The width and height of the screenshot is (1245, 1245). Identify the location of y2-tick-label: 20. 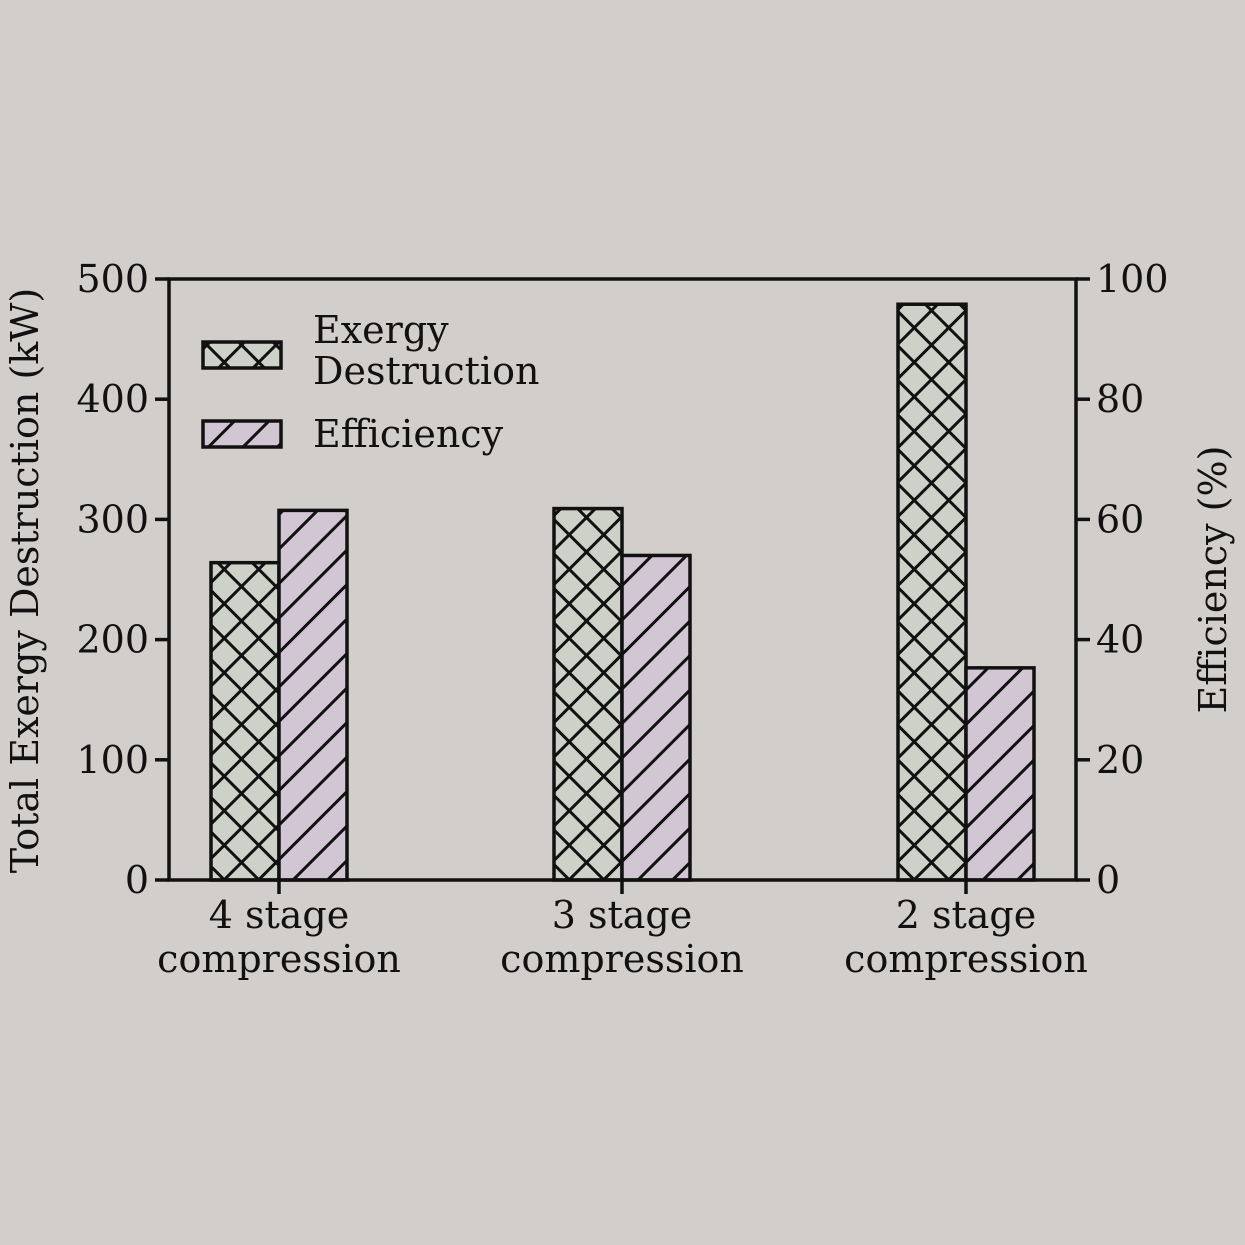
(1120, 760).